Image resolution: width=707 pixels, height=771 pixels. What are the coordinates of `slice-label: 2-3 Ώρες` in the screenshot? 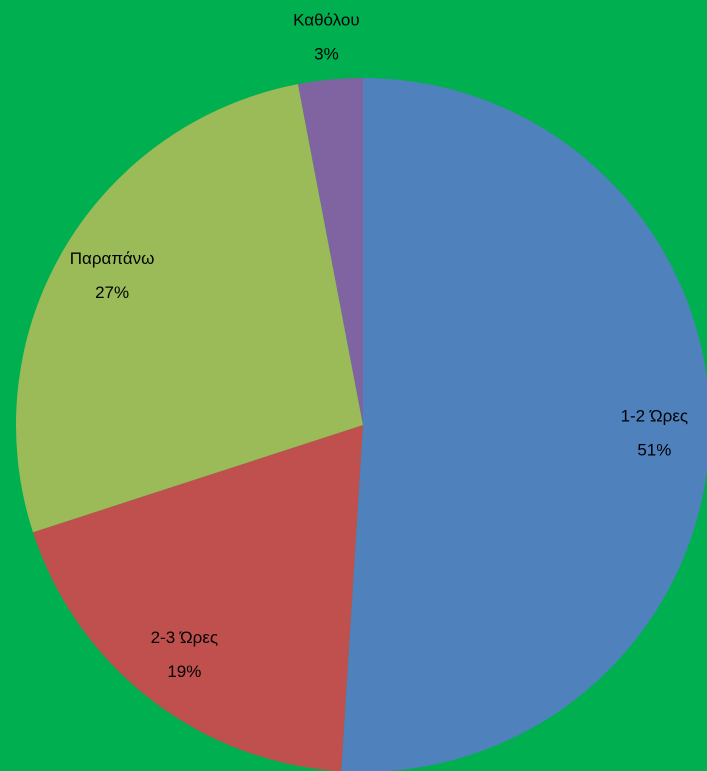 It's located at (185, 637).